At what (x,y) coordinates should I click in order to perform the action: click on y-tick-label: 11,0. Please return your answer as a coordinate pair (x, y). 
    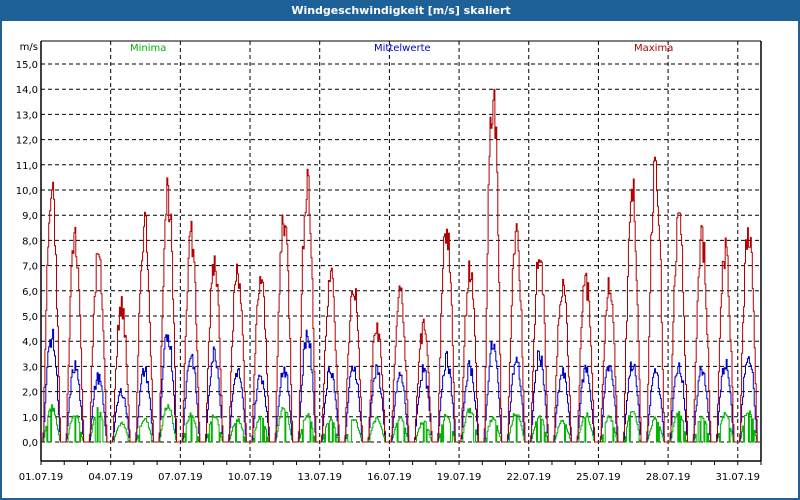
    Looking at the image, I should click on (27, 166).